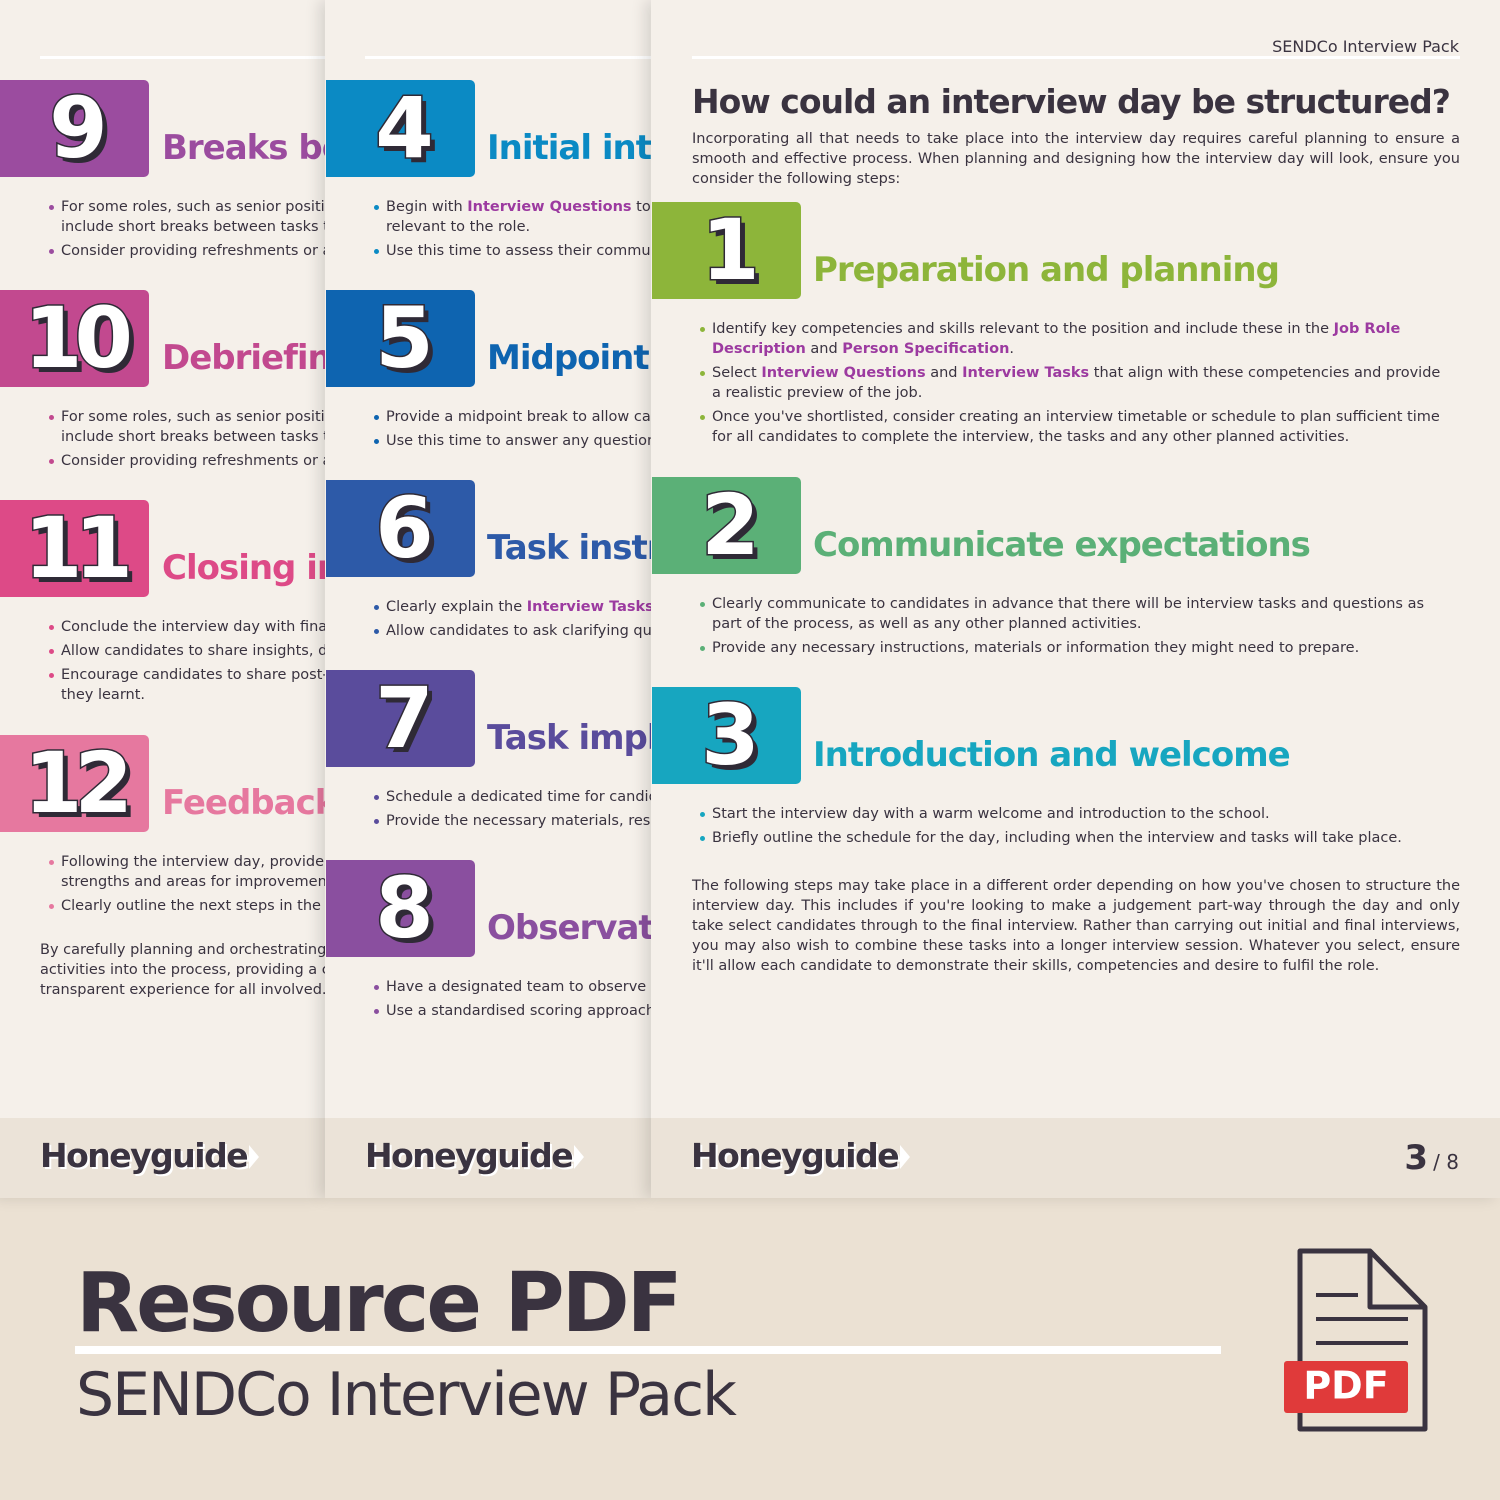 The height and width of the screenshot is (1500, 1500). I want to click on bullet-text: and, so click(944, 373).